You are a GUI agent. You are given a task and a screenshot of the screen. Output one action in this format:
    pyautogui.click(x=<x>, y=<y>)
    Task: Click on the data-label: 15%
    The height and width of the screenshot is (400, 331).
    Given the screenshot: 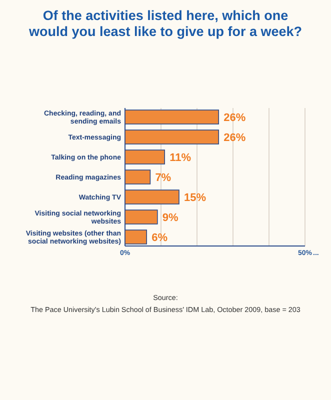 What is the action you would take?
    pyautogui.click(x=195, y=198)
    